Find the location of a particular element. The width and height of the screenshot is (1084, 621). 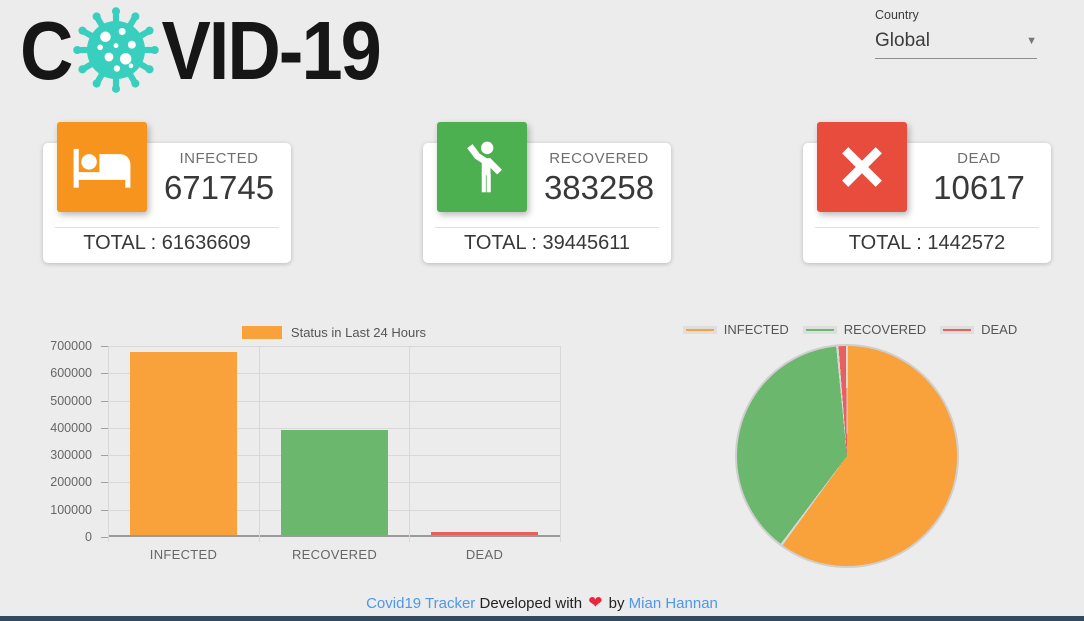

chevron-down-icon: ▼ is located at coordinates (1031, 41).